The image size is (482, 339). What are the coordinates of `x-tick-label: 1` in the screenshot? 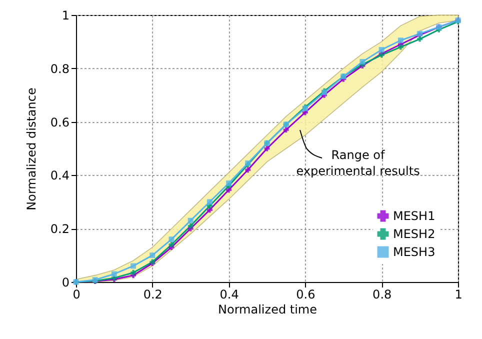 It's located at (458, 295).